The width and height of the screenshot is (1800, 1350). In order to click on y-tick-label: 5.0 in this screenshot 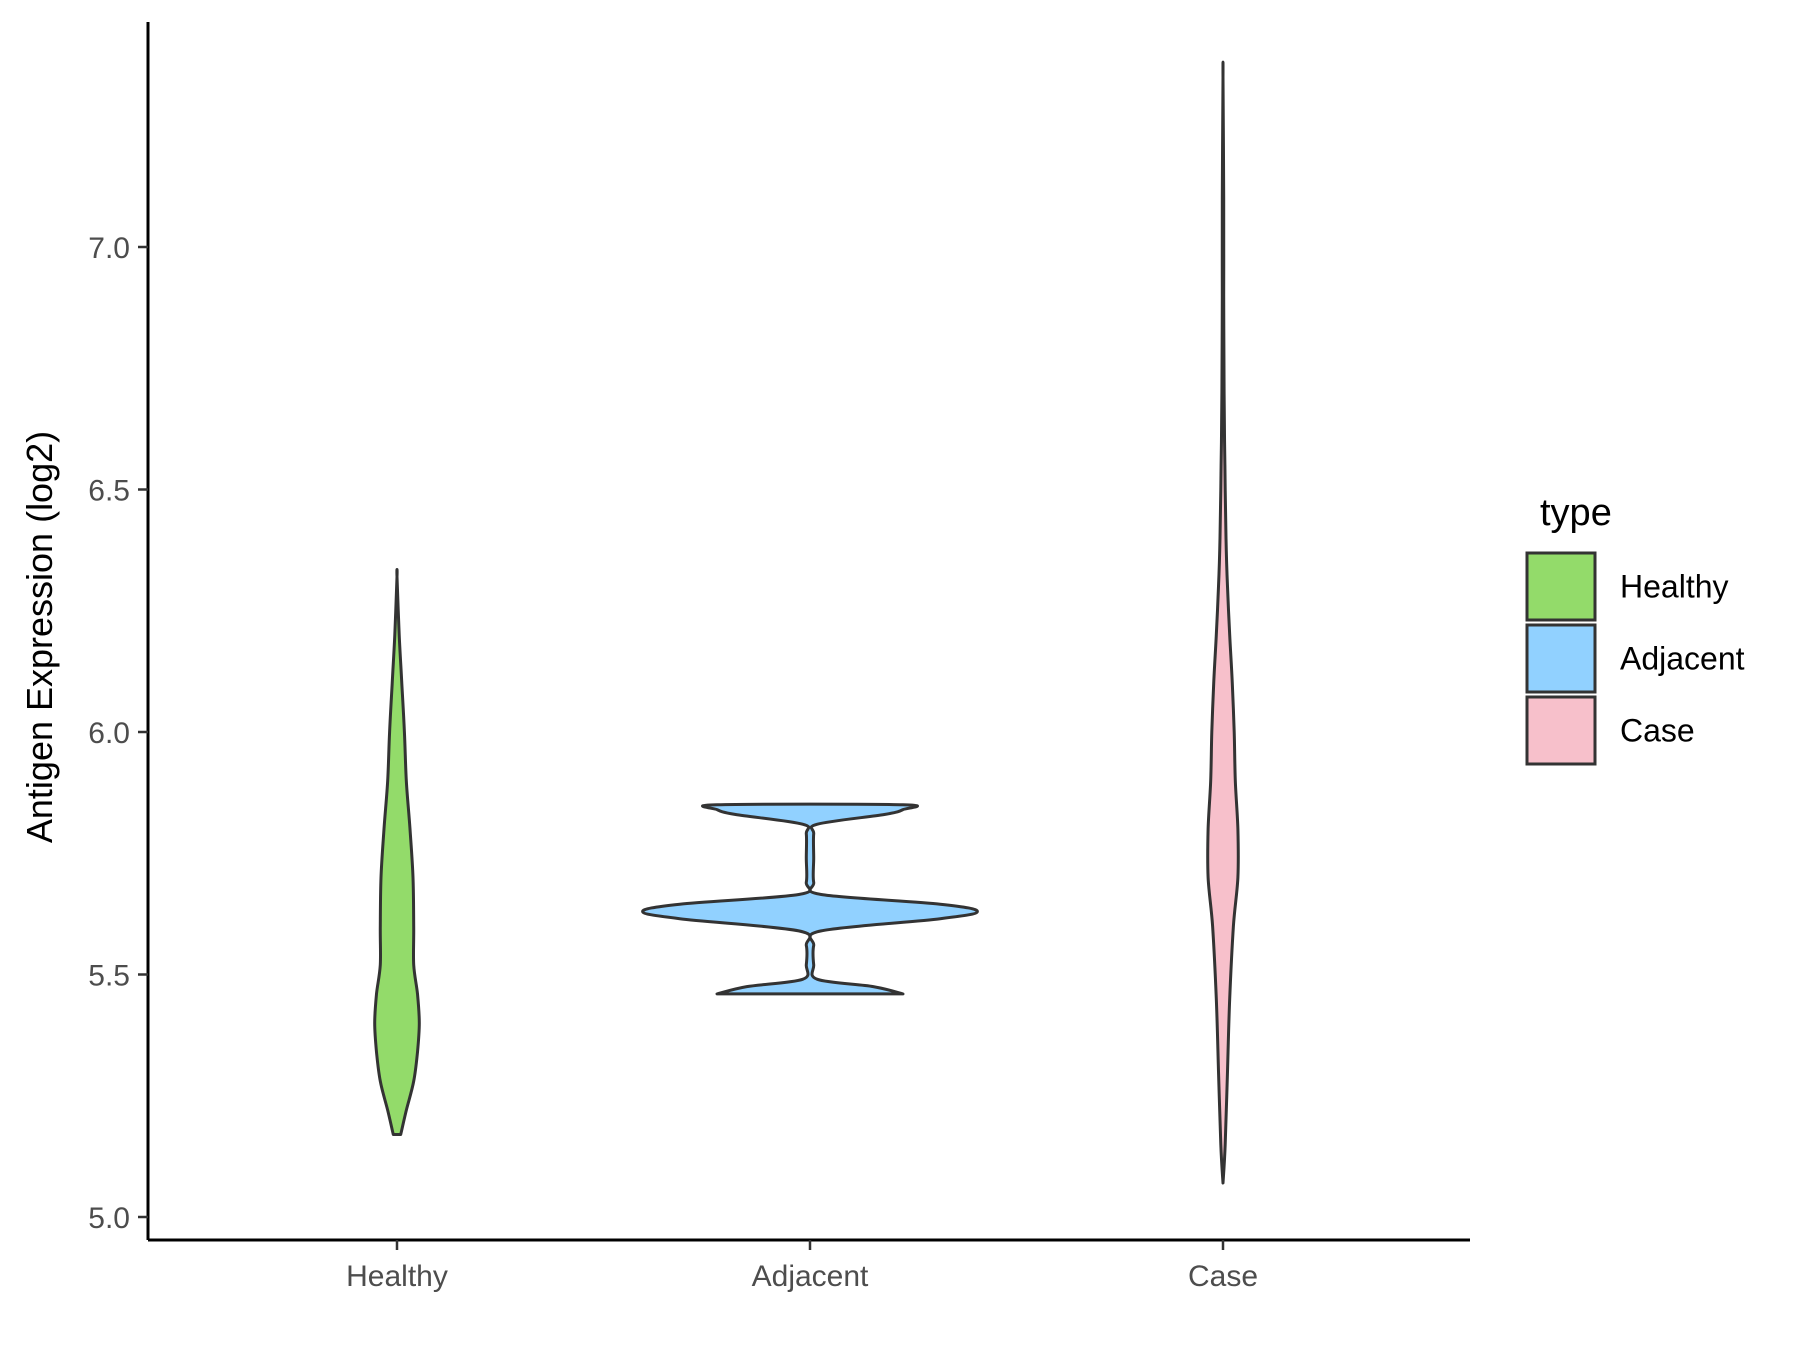, I will do `click(109, 1218)`.